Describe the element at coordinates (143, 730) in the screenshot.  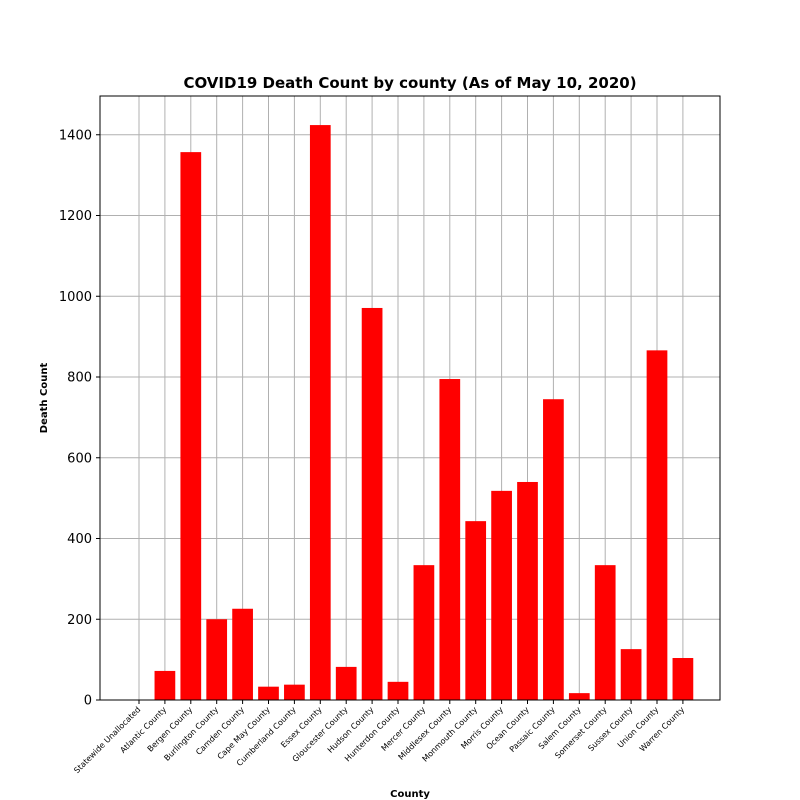
I see `x-tick-label: Atlantic County` at that location.